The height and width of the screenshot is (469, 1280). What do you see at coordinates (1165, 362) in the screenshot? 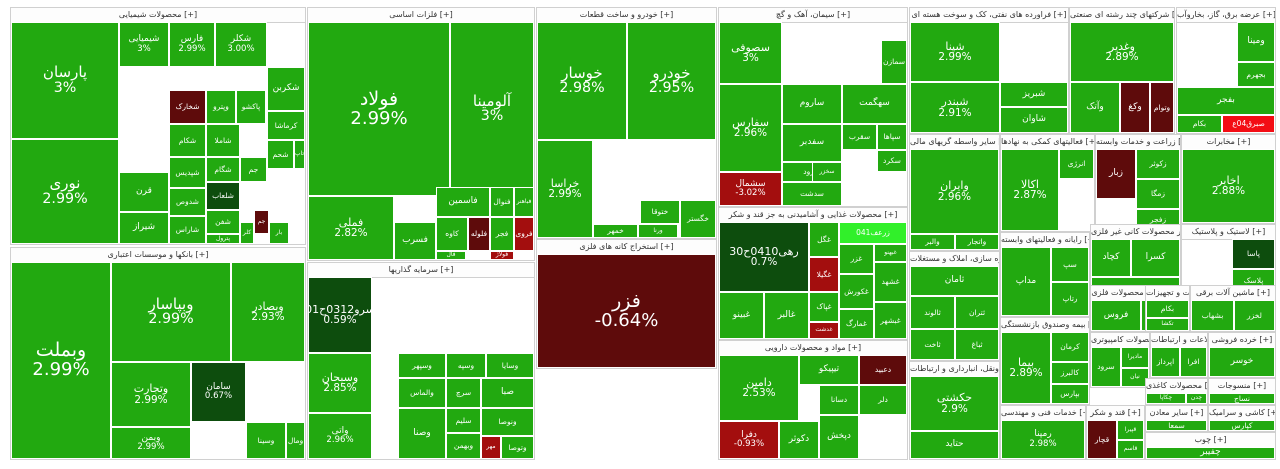
I see `tile-27-0: اپرداز` at bounding box center [1165, 362].